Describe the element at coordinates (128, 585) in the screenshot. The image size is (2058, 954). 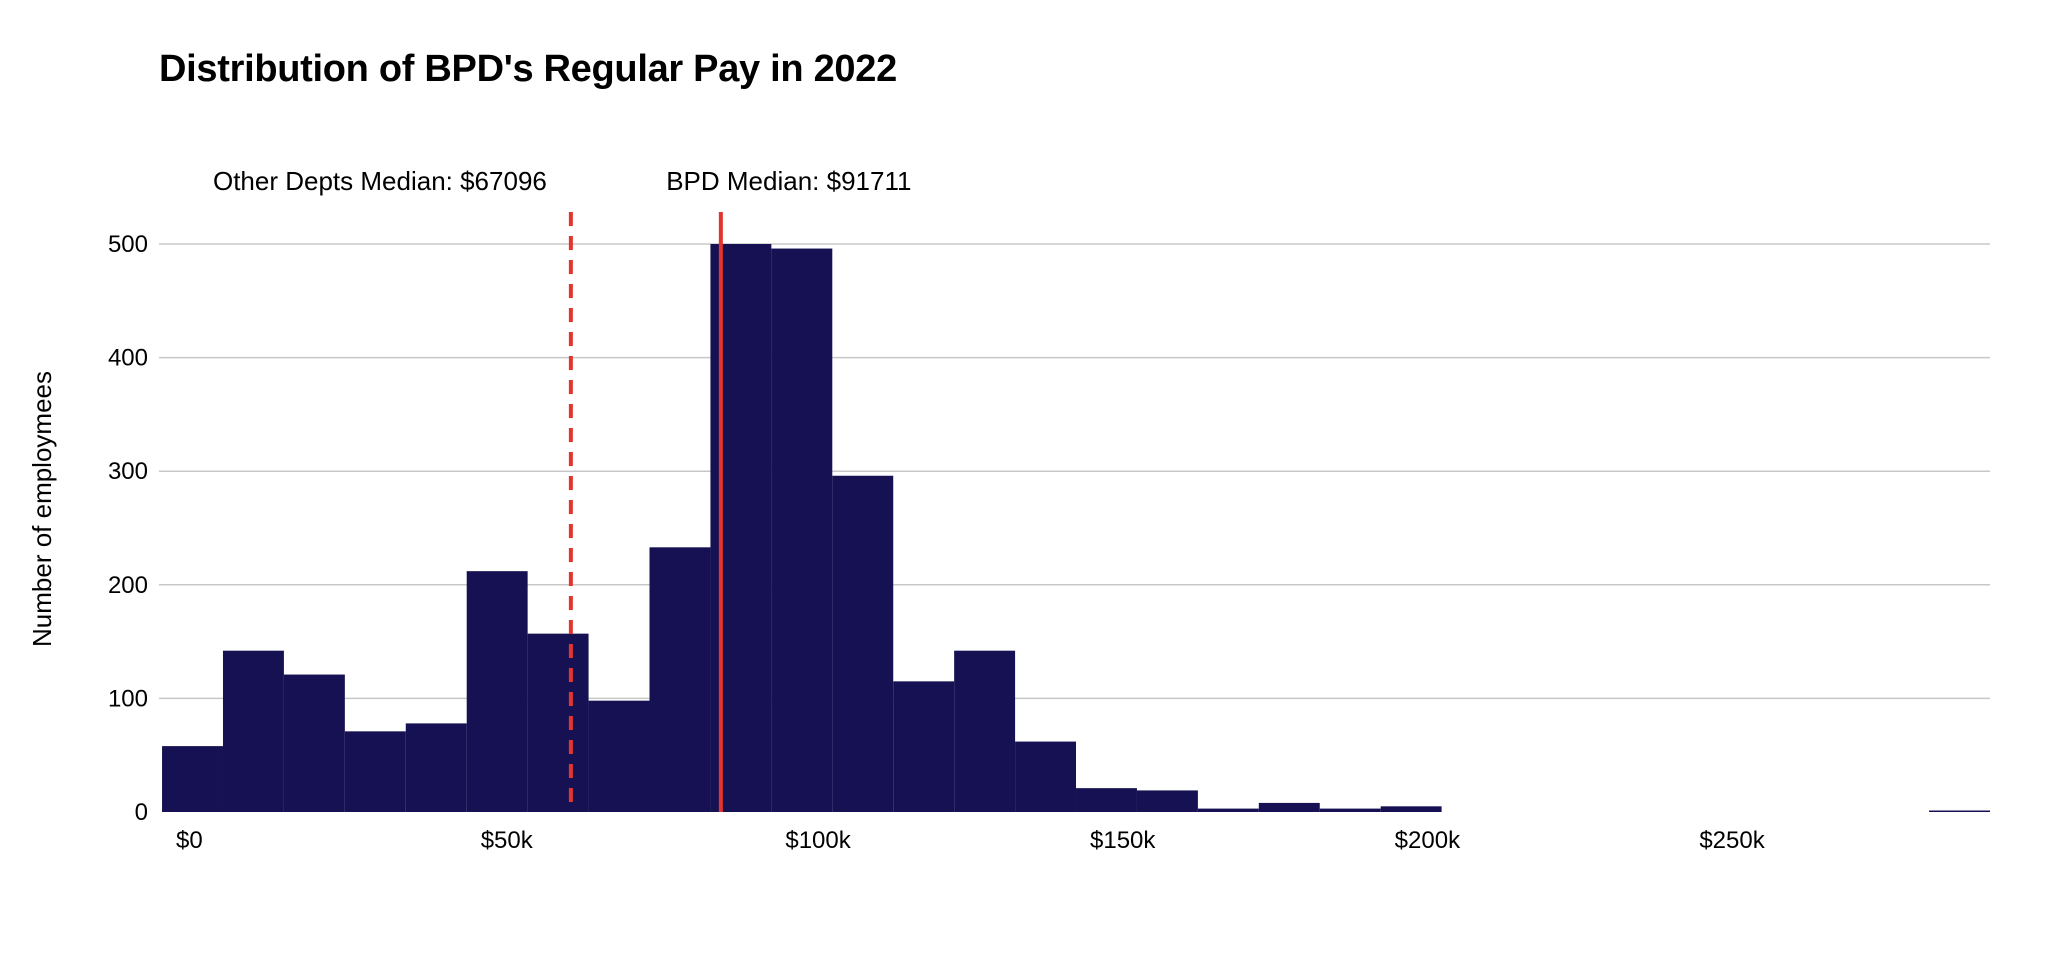
I see `y-tick-label: 200` at that location.